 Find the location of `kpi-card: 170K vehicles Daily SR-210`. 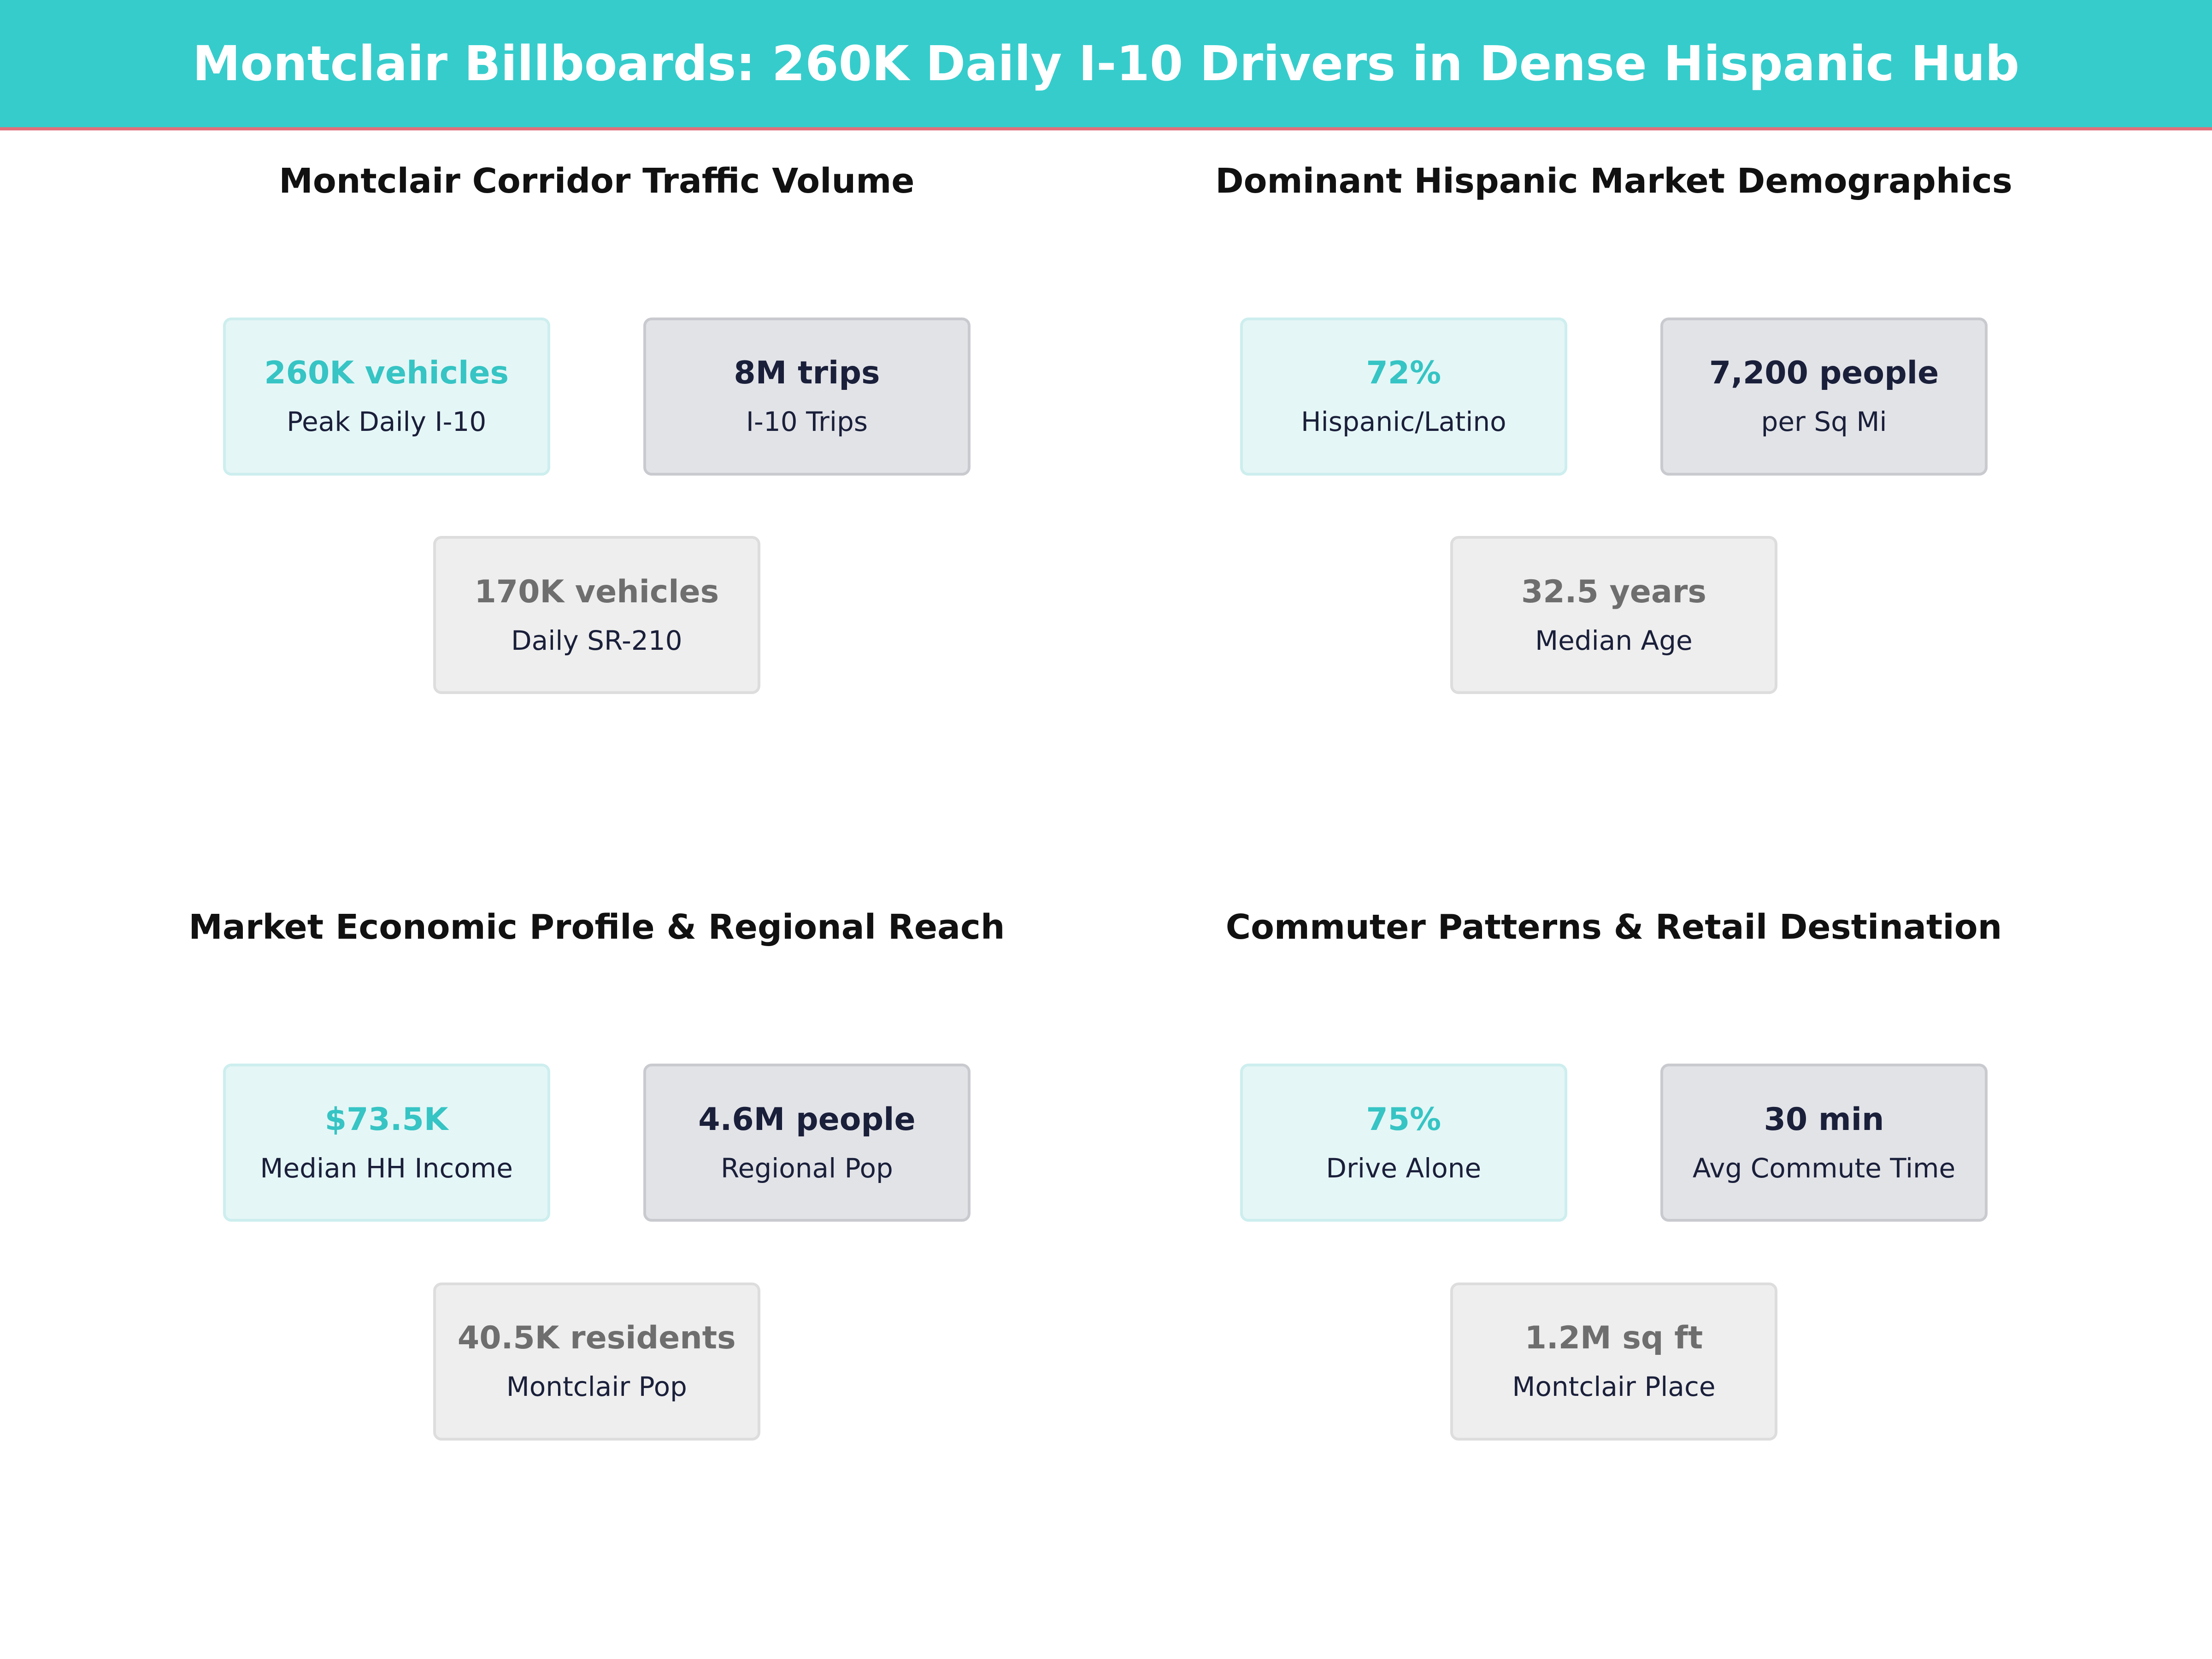

kpi-card: 170K vehicles Daily SR-210 is located at coordinates (596, 615).